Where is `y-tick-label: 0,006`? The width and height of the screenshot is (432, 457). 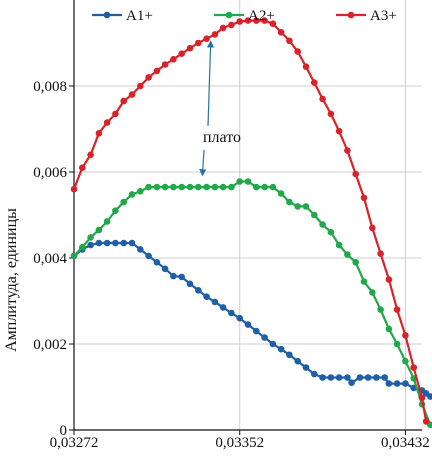
y-tick-label: 0,006 is located at coordinates (50, 173).